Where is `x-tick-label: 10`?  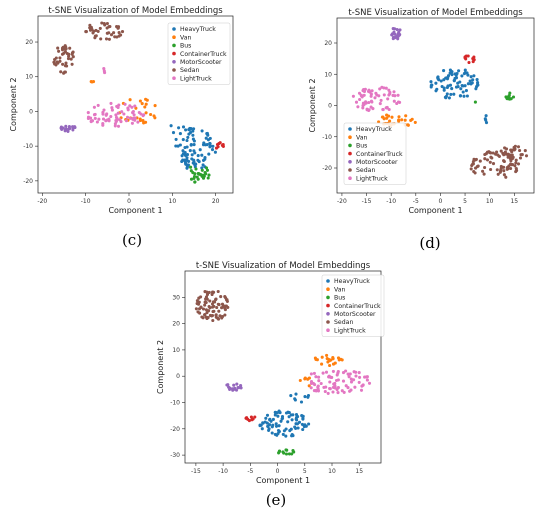
x-tick-label: 10 is located at coordinates (490, 201).